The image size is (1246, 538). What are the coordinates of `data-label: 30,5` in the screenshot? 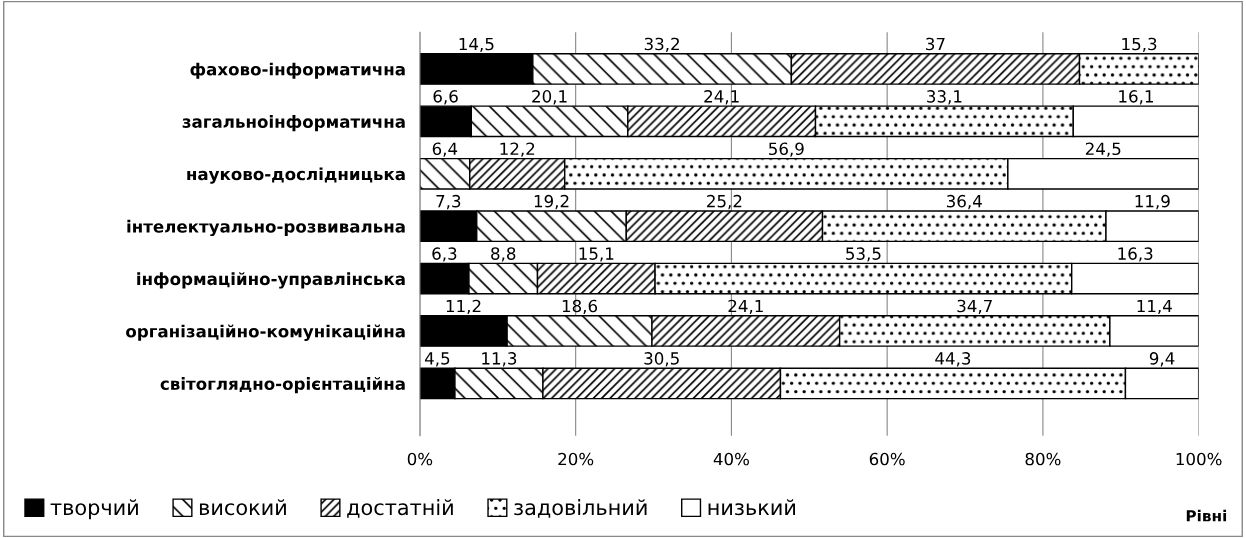 It's located at (661, 359).